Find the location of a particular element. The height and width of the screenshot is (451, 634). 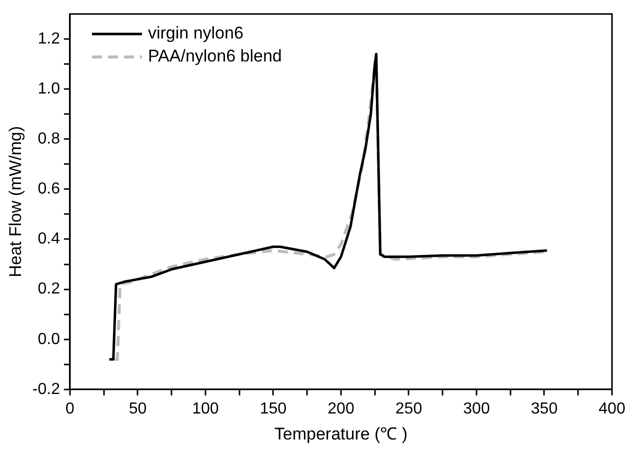

y-axis-title: Heat Flow (mW/mg) is located at coordinates (15, 202).